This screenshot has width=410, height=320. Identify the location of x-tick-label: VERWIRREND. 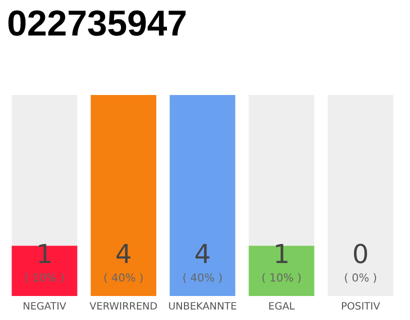
(124, 307).